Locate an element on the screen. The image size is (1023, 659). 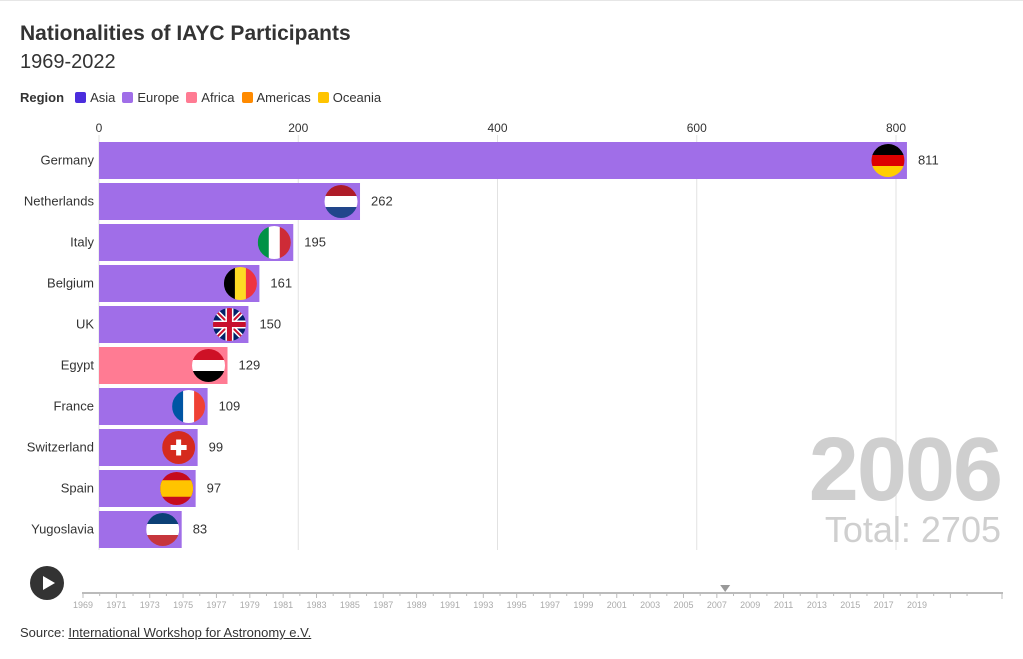
x-tick-label: 600 is located at coordinates (697, 128).